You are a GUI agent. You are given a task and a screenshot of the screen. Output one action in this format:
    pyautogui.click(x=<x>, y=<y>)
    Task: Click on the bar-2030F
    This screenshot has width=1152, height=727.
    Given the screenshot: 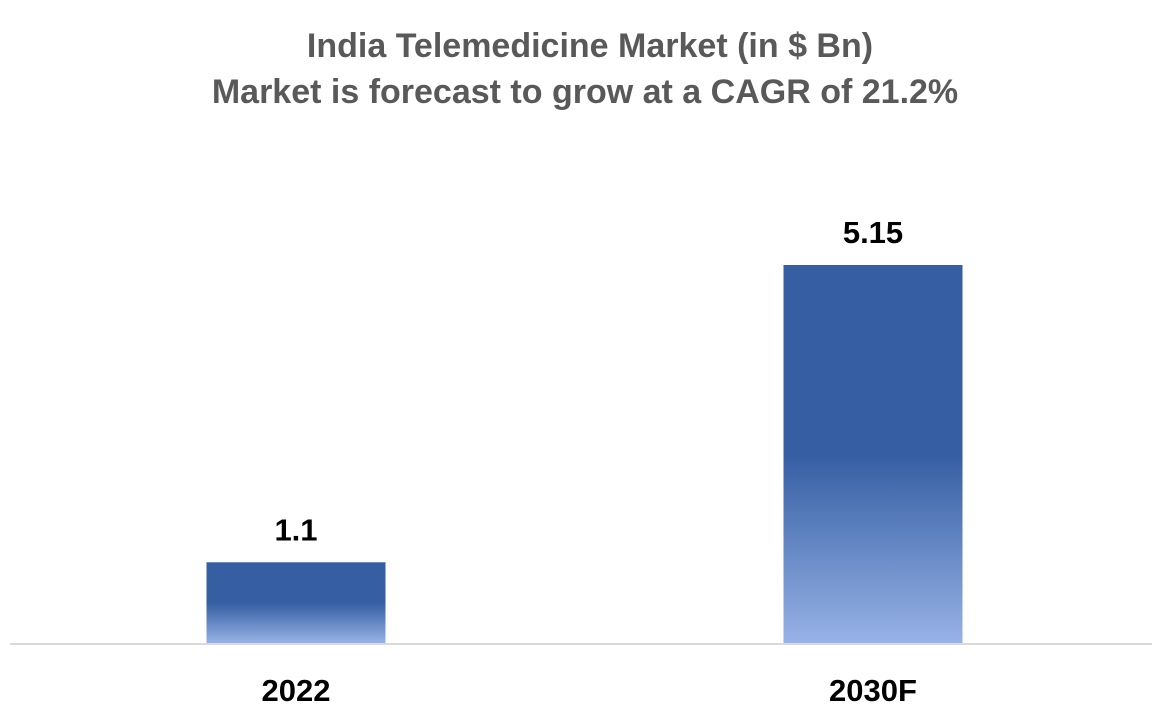 What is the action you would take?
    pyautogui.click(x=873, y=454)
    